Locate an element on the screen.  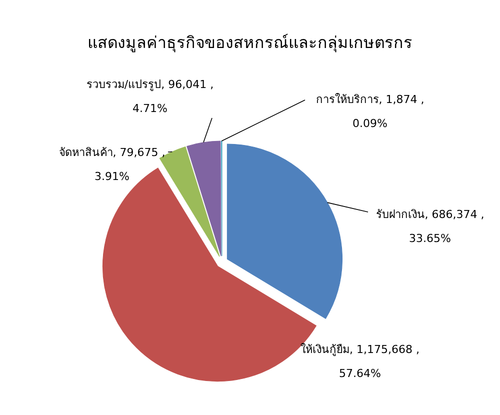
slice-label: จัดหาสินค้า, 79,675 , 3.91% is located at coordinates (112, 164).